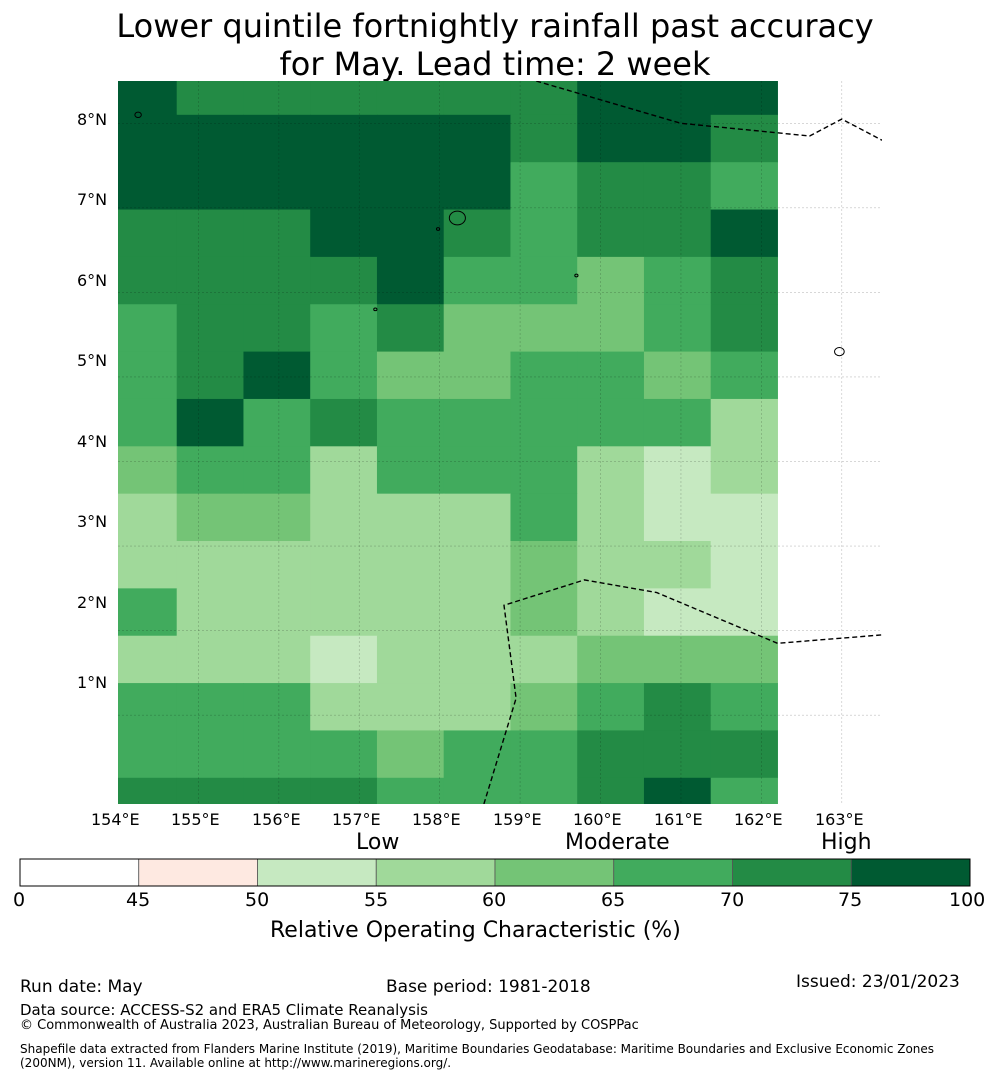  What do you see at coordinates (410, 280) in the screenshot?
I see `grid-cell-r4-c4` at bounding box center [410, 280].